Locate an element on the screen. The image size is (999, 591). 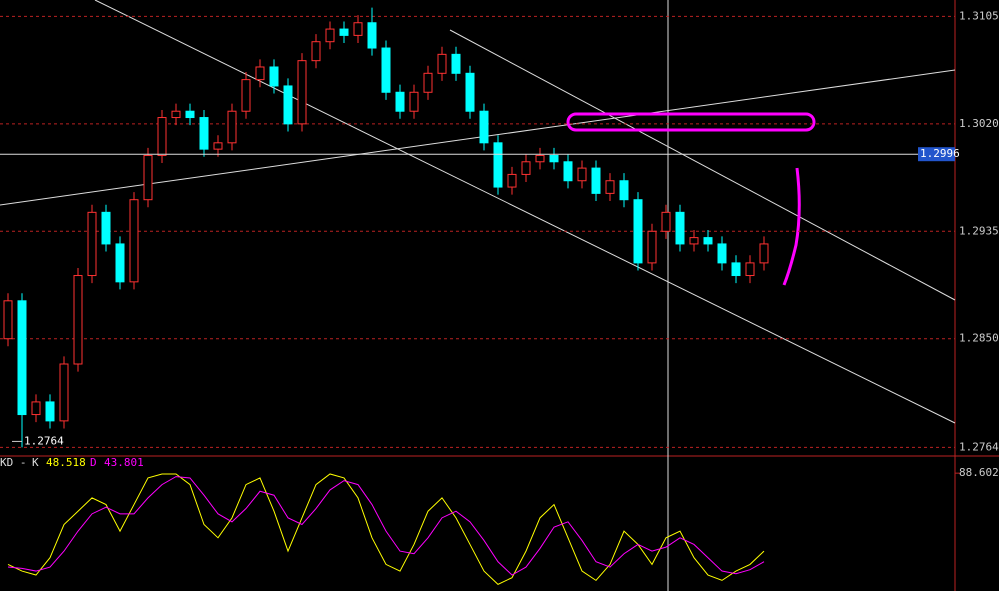
y-tick-label: 1.2850 is located at coordinates (979, 338).